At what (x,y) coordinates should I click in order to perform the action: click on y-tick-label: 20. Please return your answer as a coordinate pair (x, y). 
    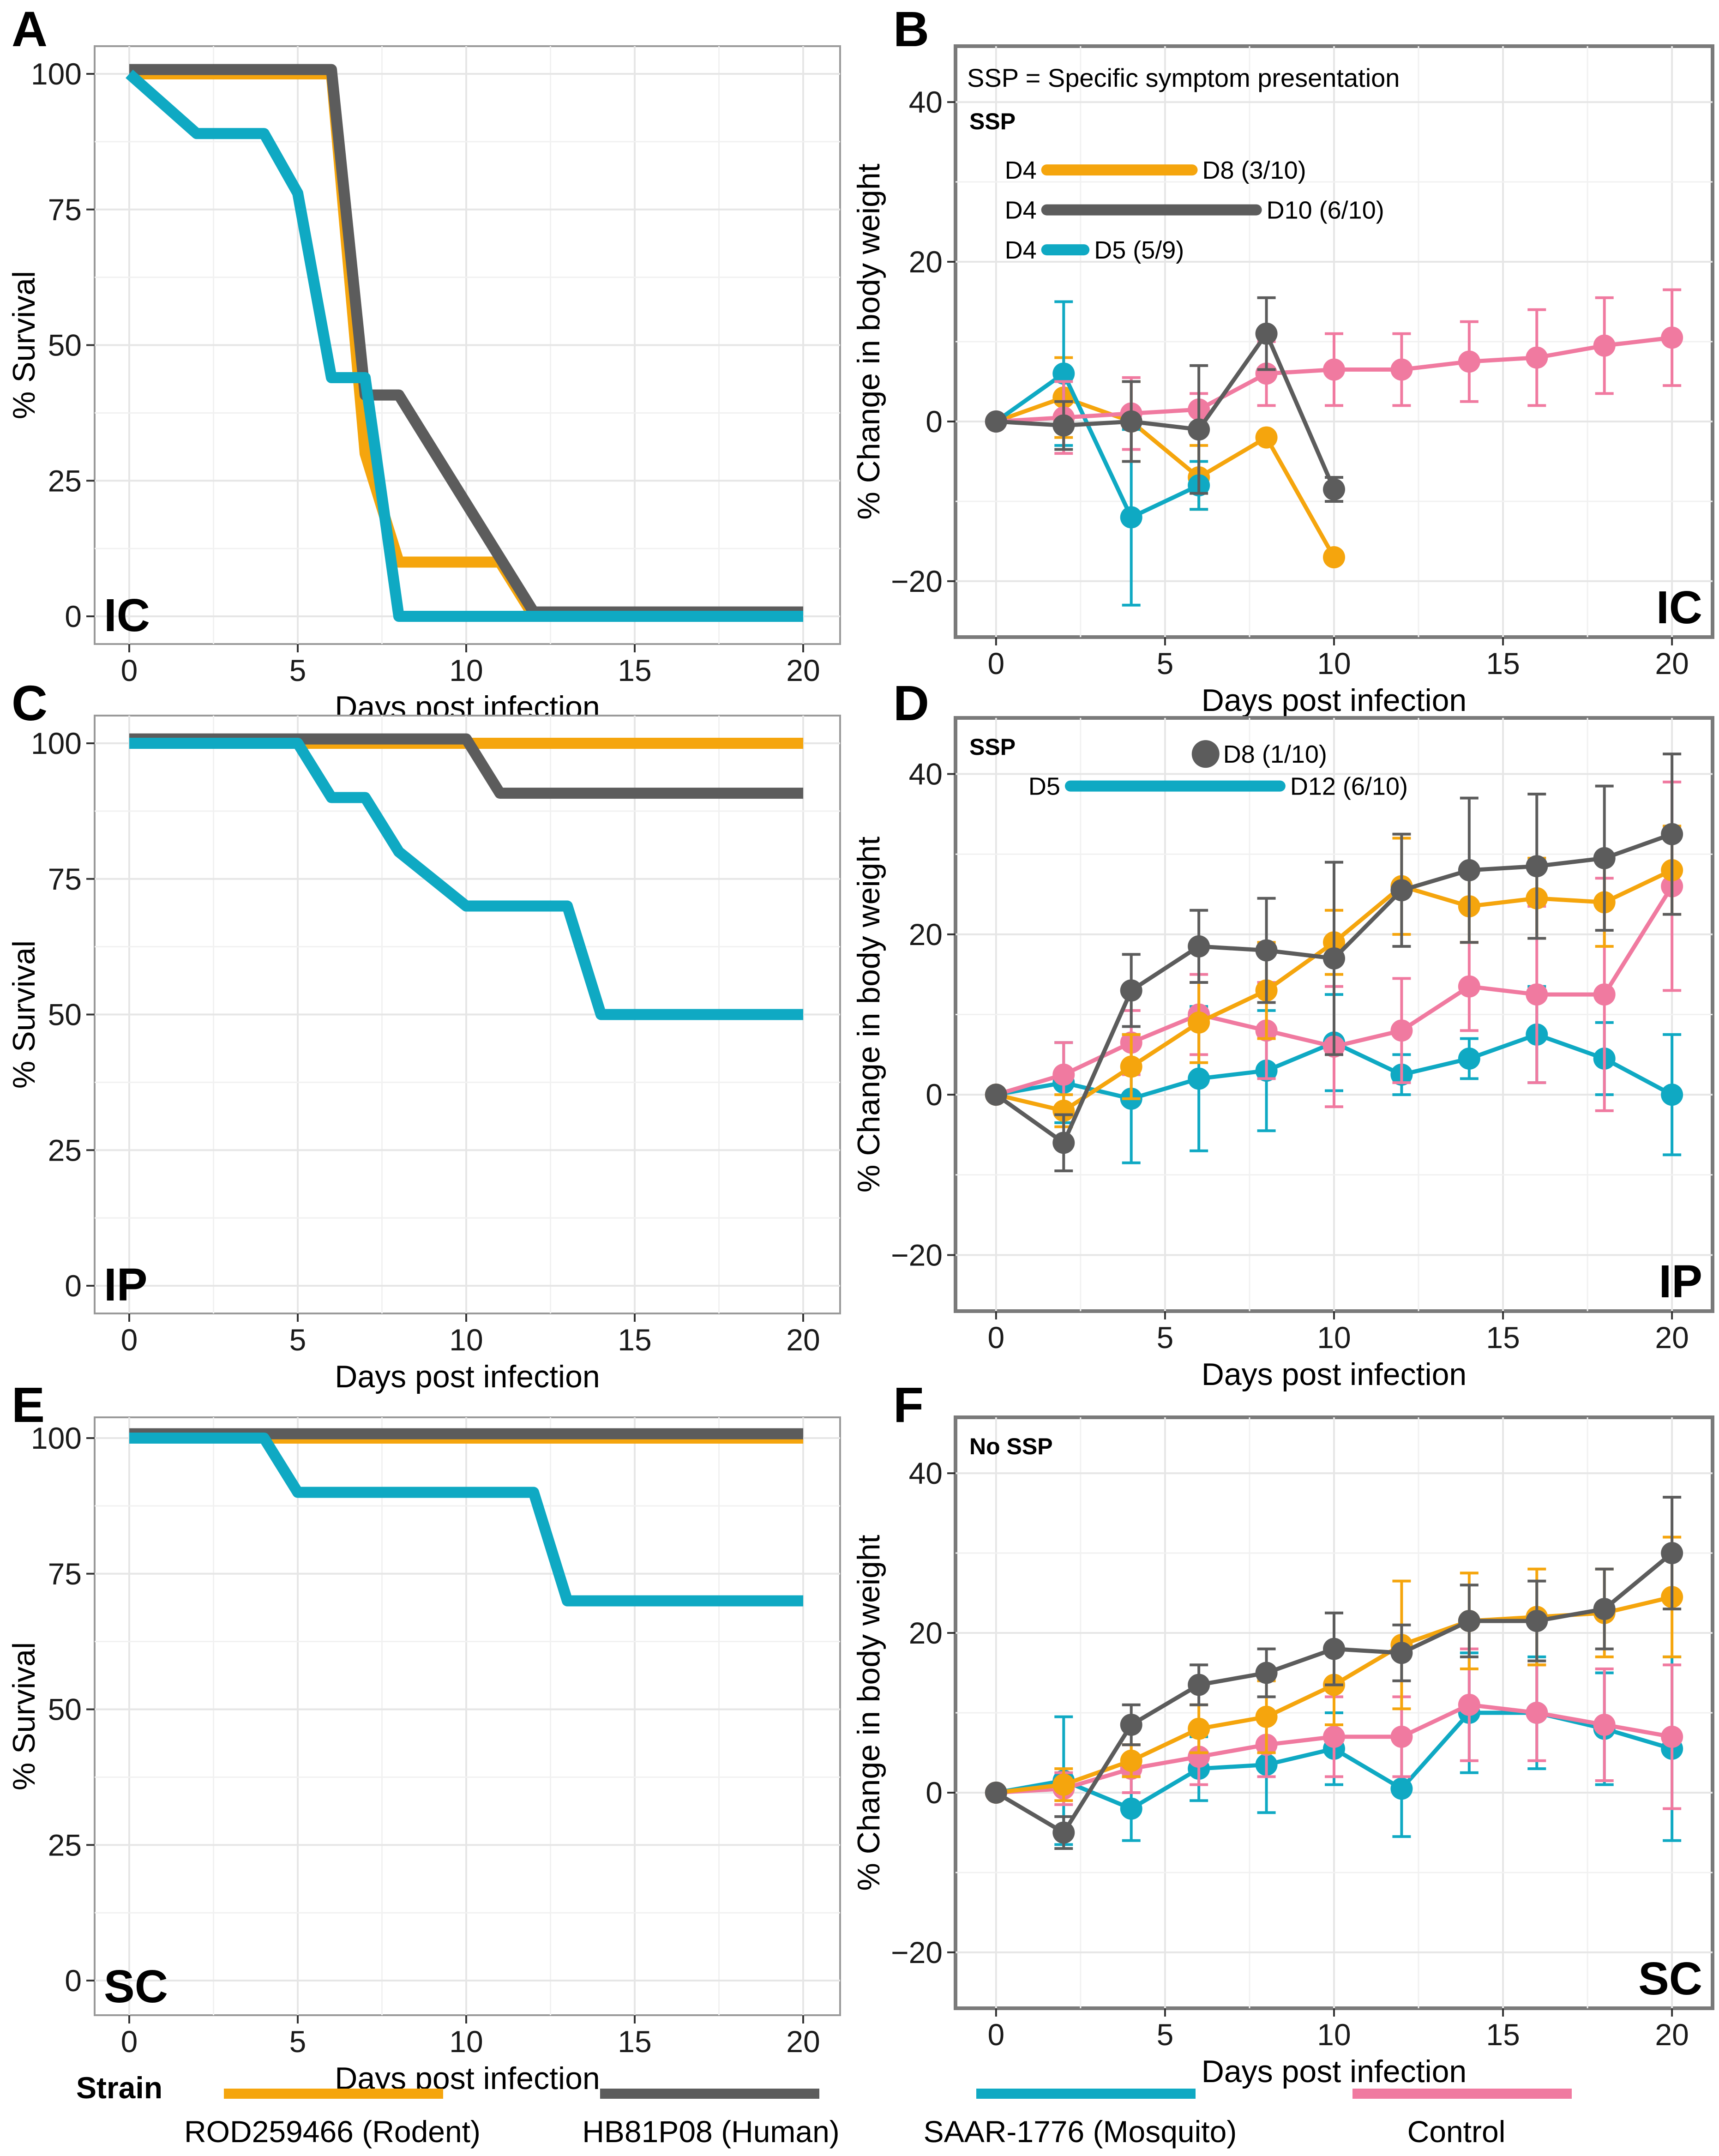
    Looking at the image, I should click on (926, 934).